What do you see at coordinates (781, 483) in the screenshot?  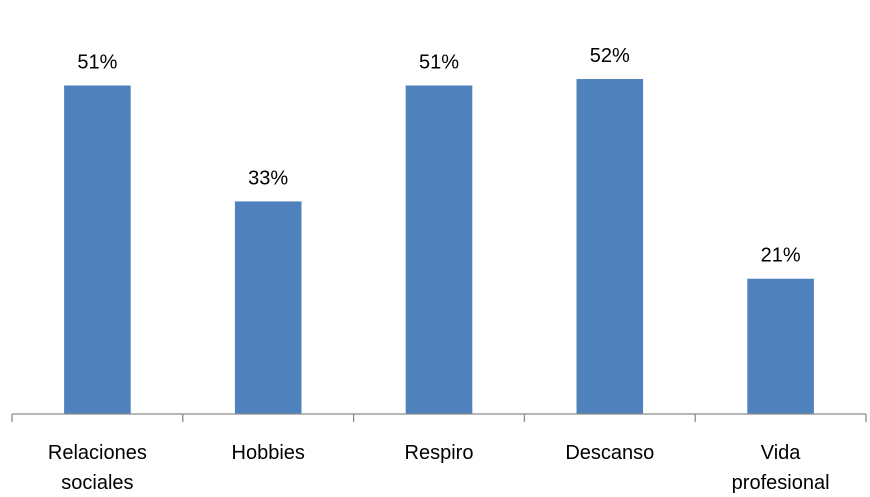 I see `category-label-line: profesional` at bounding box center [781, 483].